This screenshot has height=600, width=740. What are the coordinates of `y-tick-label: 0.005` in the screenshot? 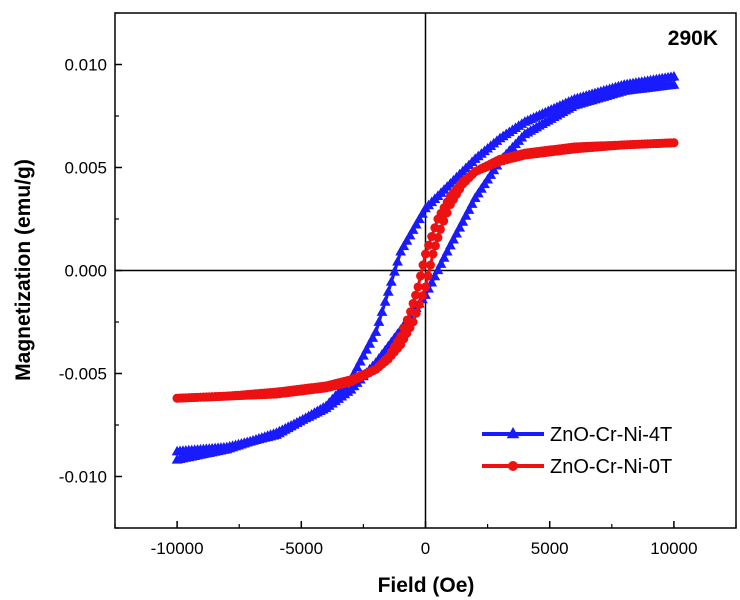 It's located at (85, 168).